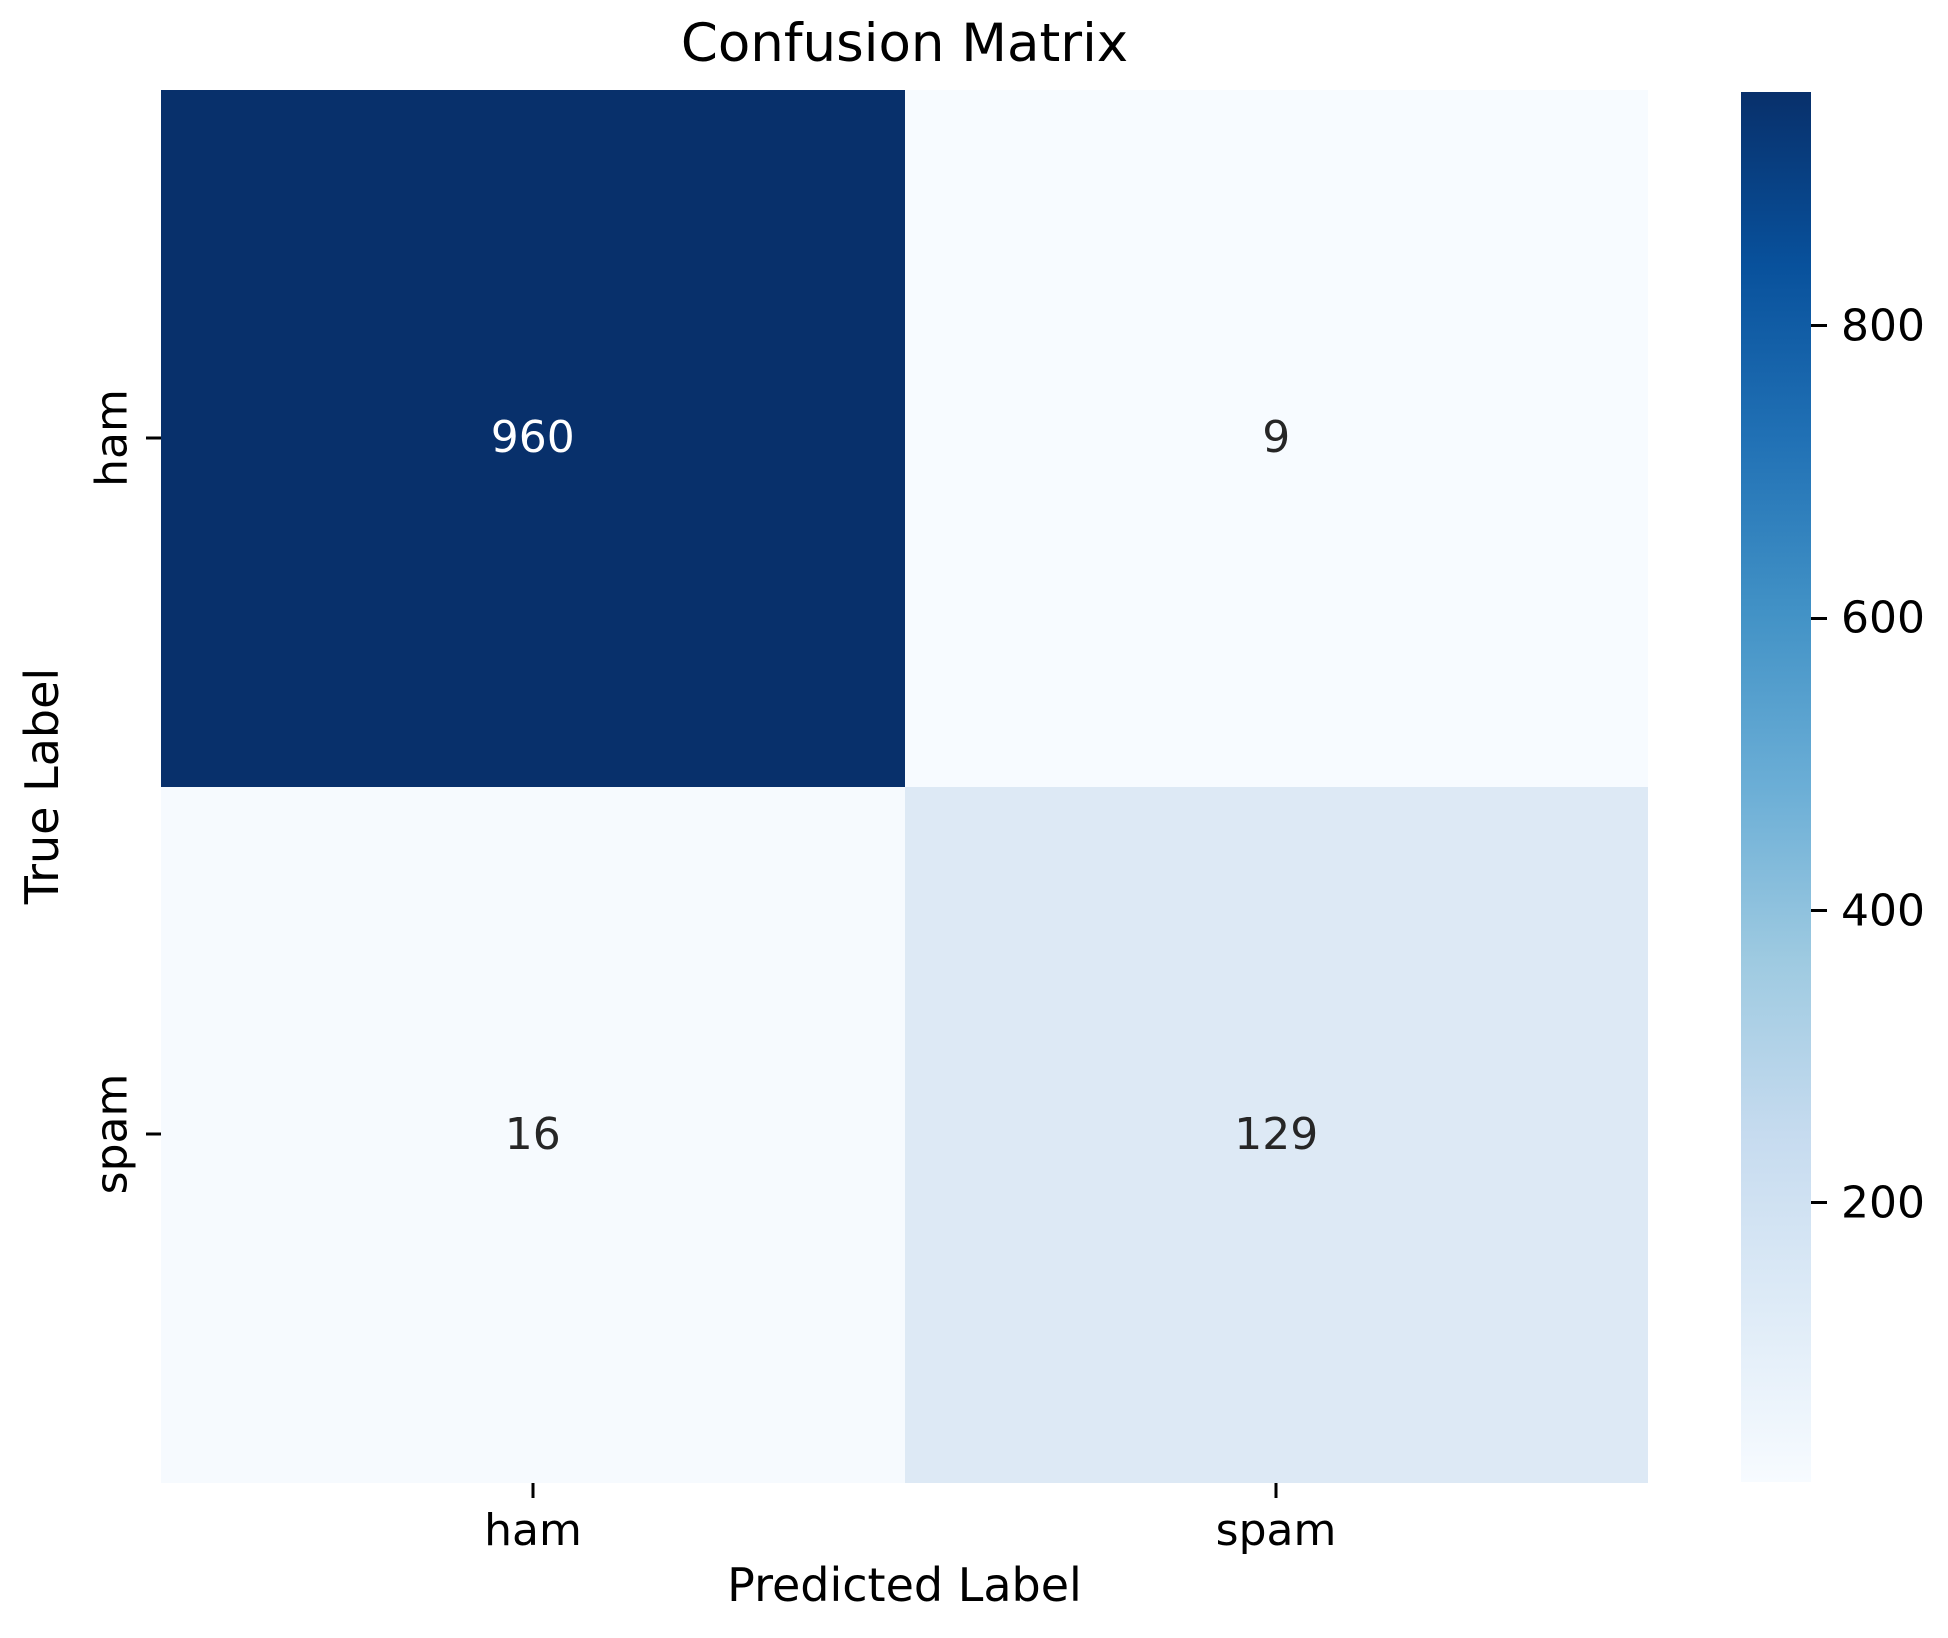  Describe the element at coordinates (1776, 787) in the screenshot. I see `colorbar-gradient` at that location.